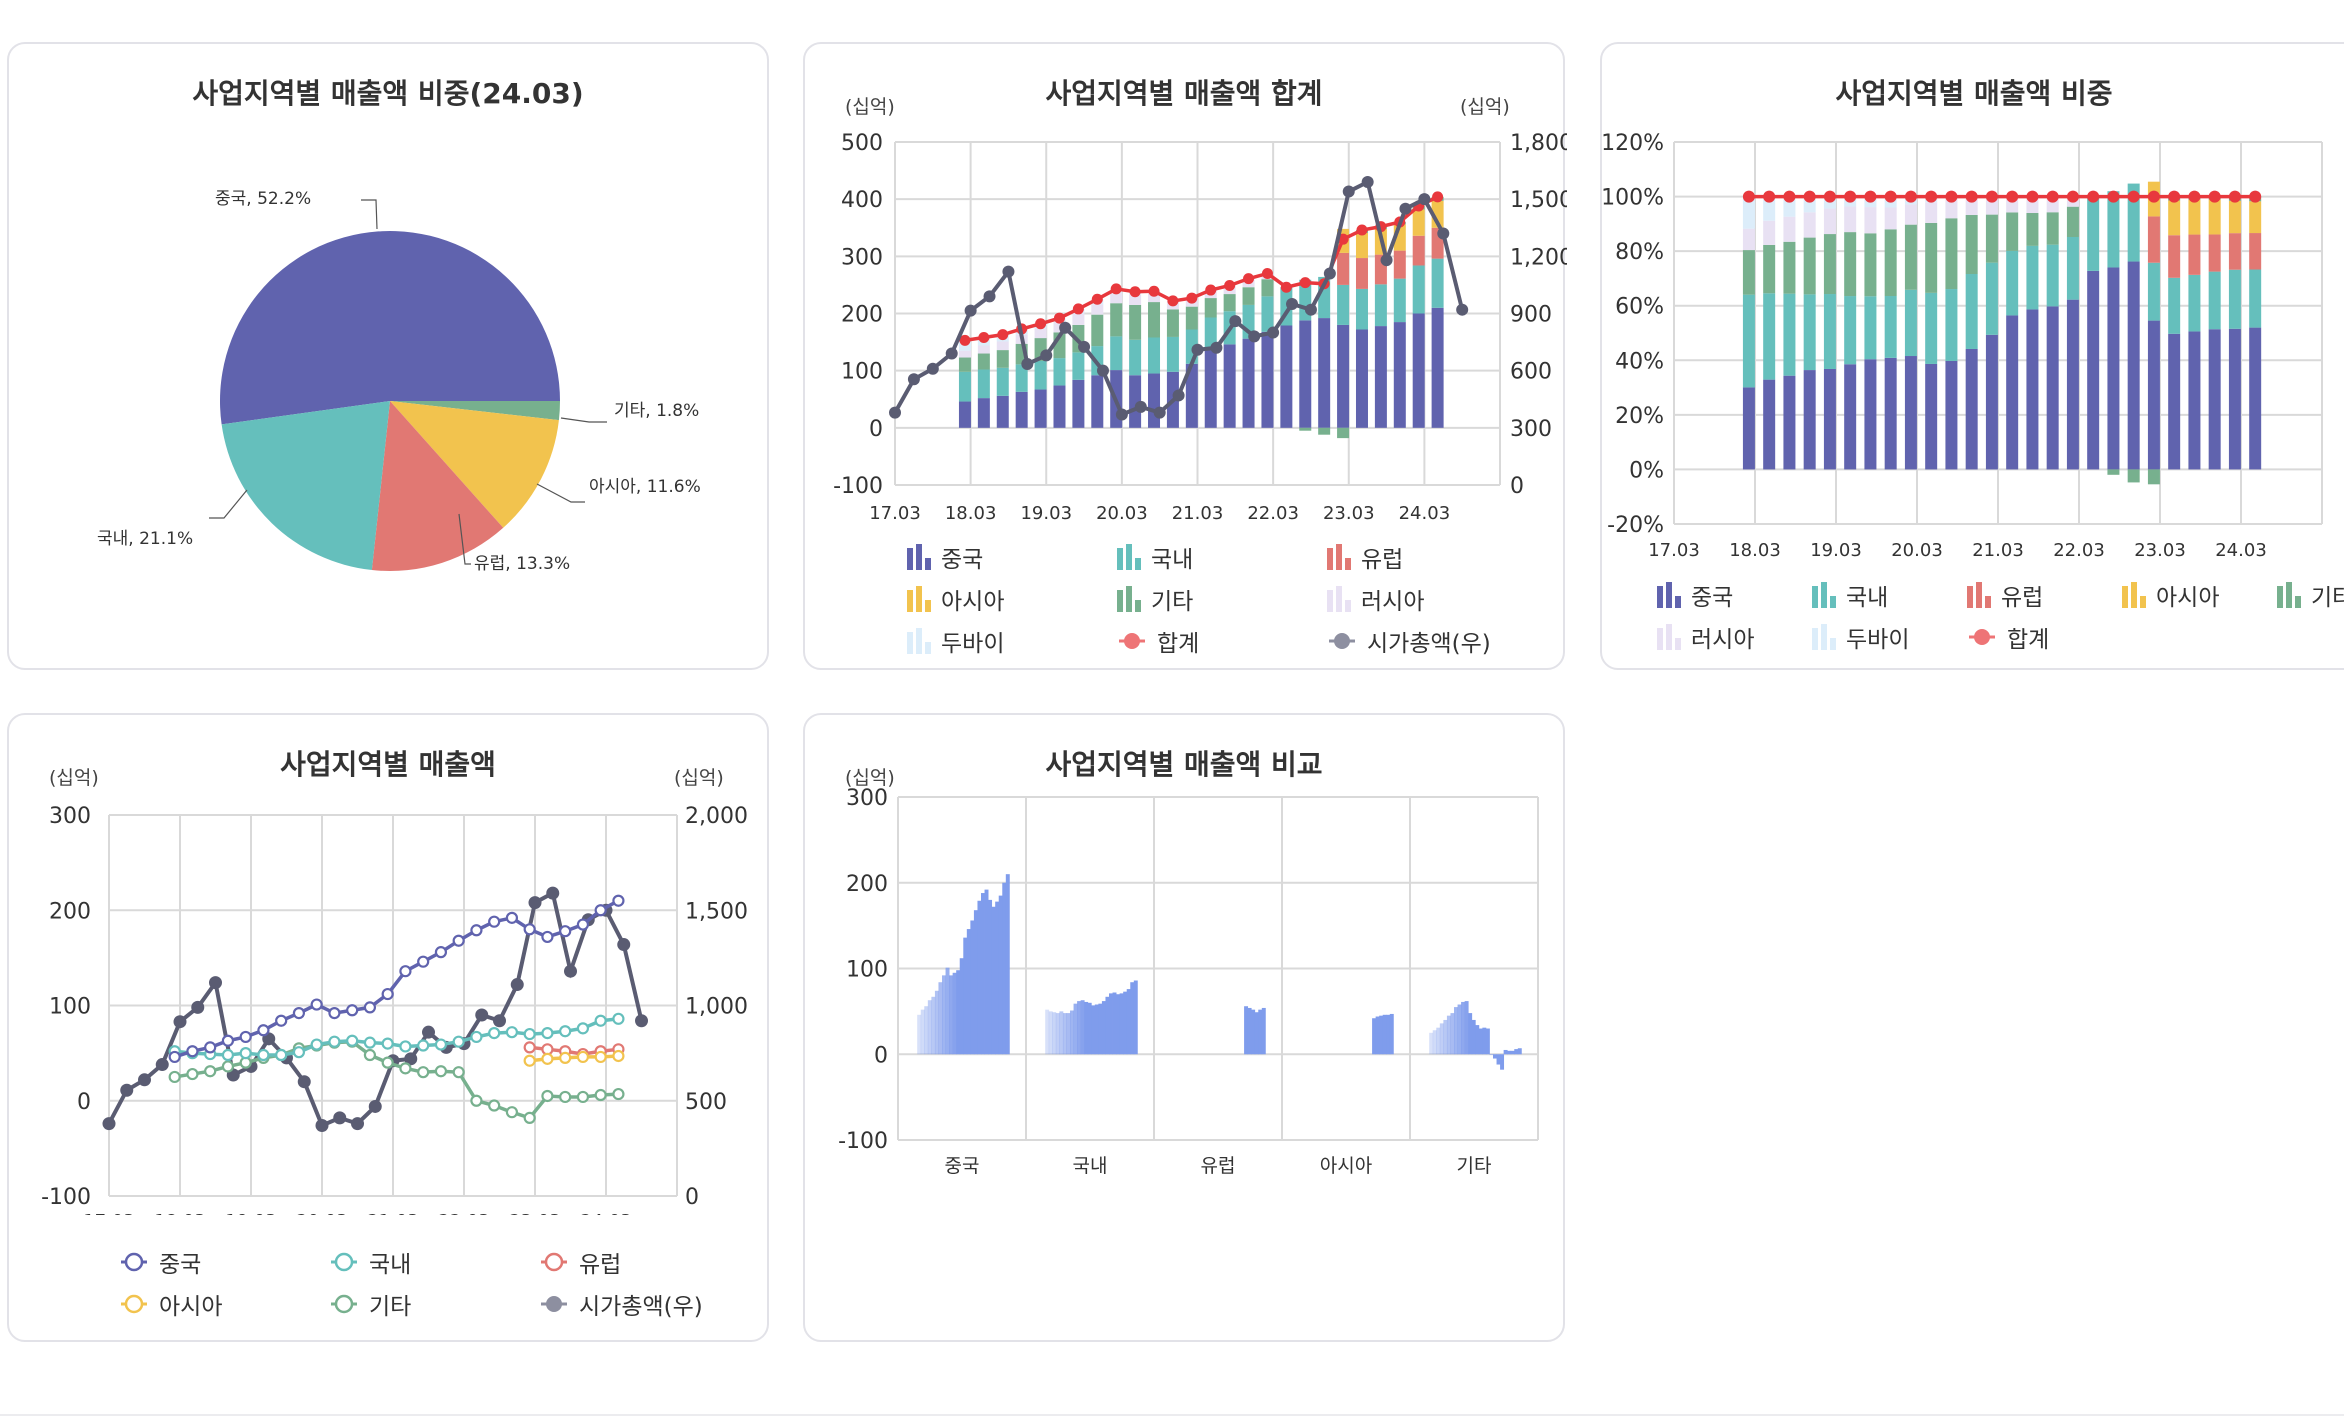 This screenshot has height=1426, width=2344. Describe the element at coordinates (529, 1047) in the screenshot. I see `point-europe` at that location.